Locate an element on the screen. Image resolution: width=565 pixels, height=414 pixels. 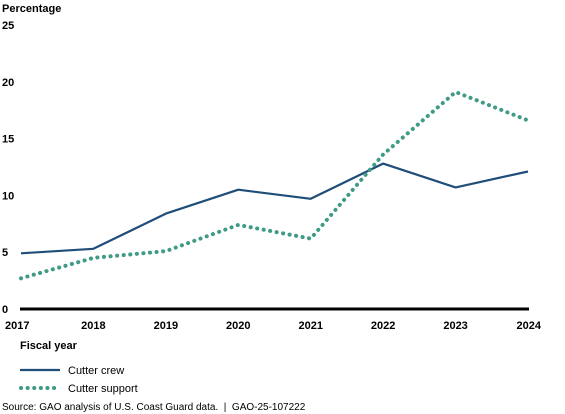
x-tick-label: 2020 is located at coordinates (238, 326).